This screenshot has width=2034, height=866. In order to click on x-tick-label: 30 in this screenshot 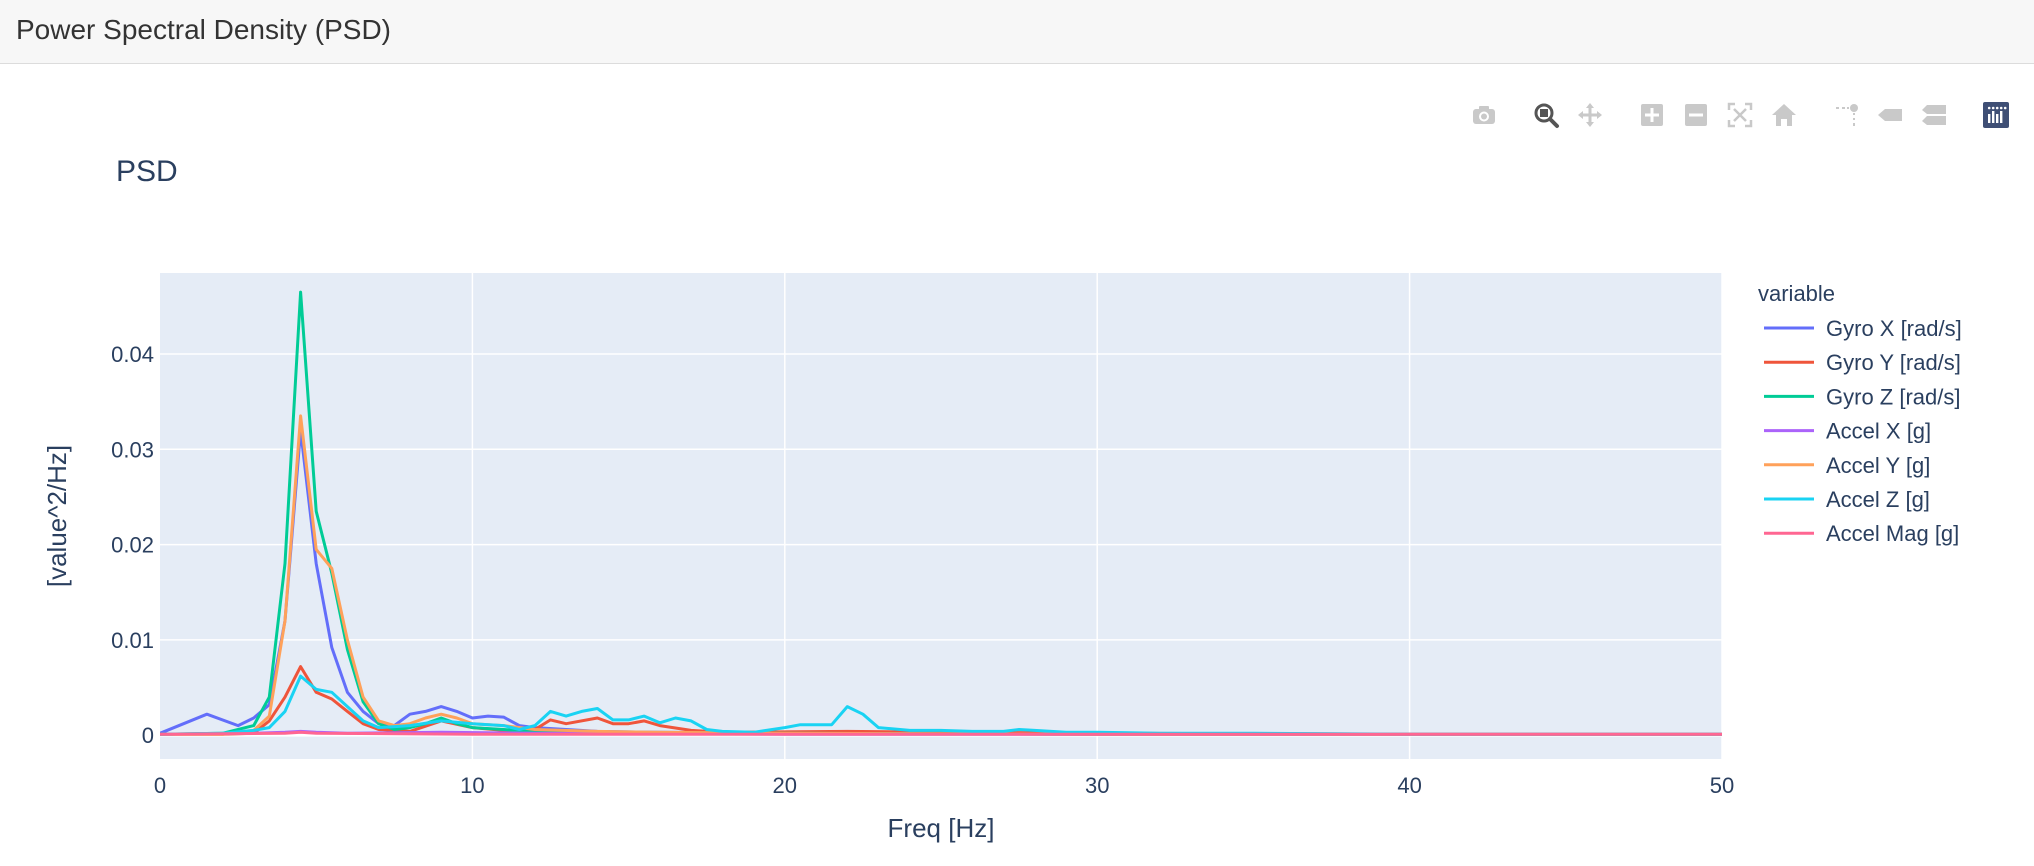, I will do `click(1097, 785)`.